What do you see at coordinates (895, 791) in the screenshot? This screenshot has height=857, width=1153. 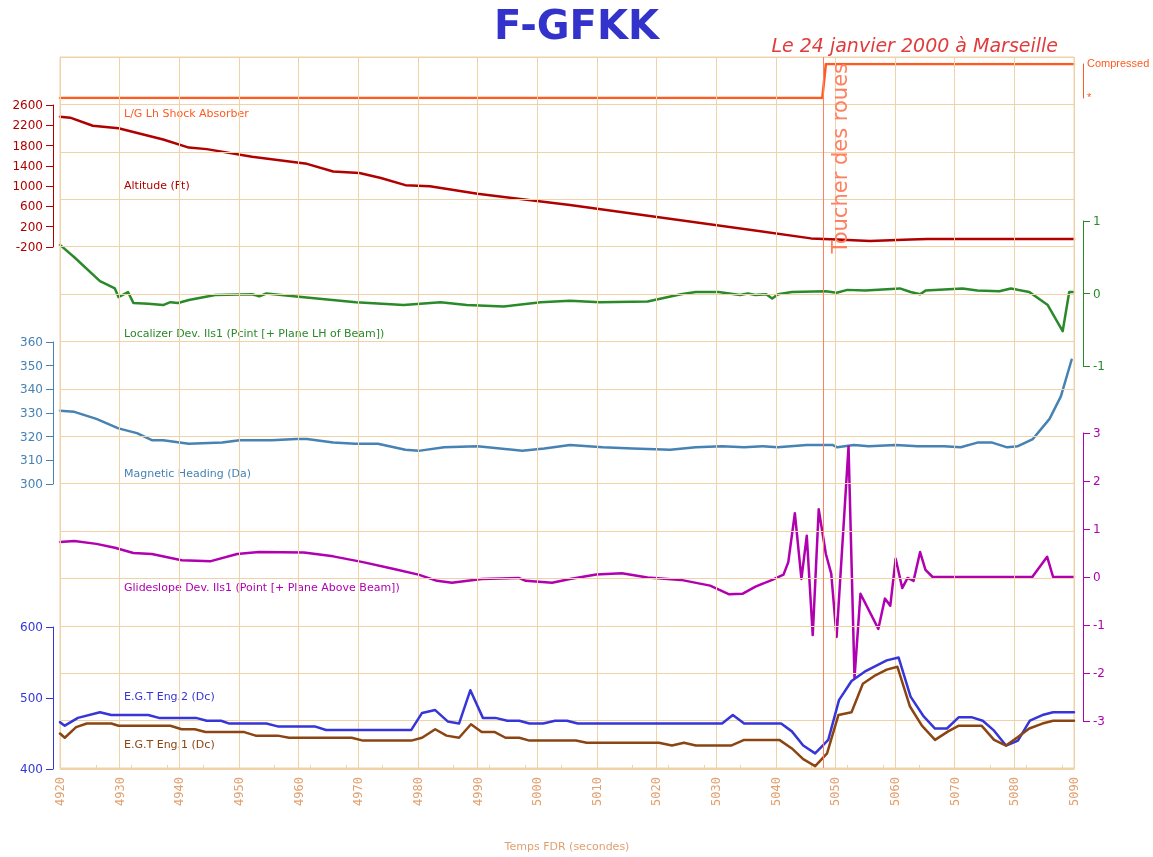 I see `x-tick-label: 5060` at bounding box center [895, 791].